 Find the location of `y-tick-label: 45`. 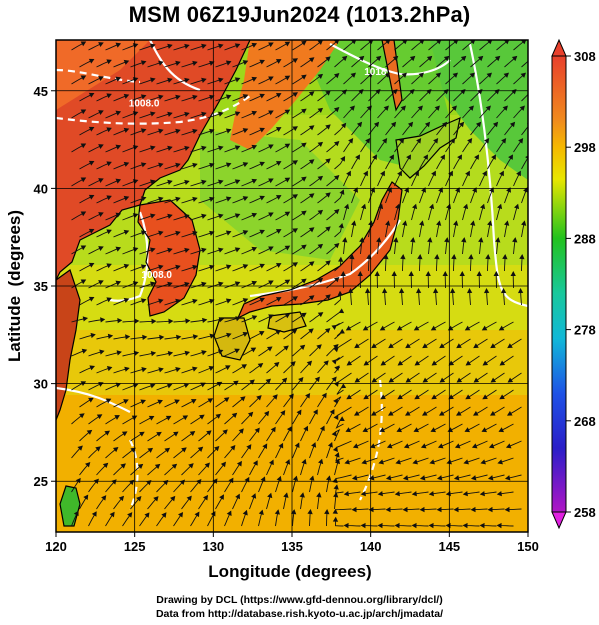

y-tick-label: 45 is located at coordinates (41, 91).